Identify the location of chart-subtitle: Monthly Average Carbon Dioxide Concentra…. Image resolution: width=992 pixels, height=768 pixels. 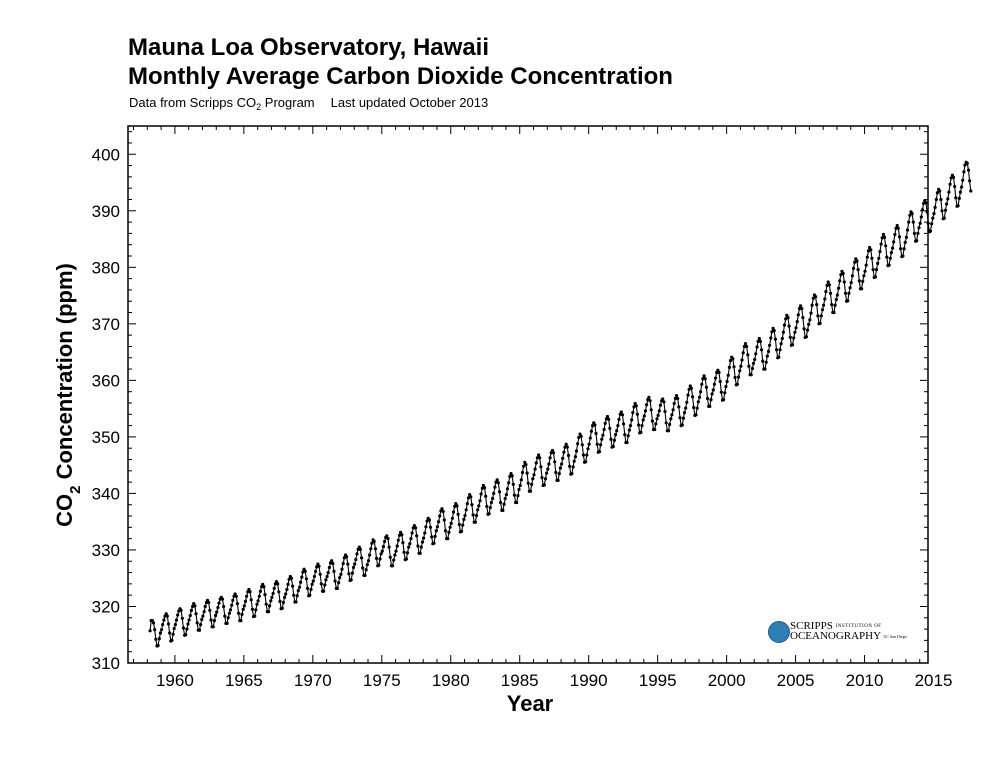
(400, 76).